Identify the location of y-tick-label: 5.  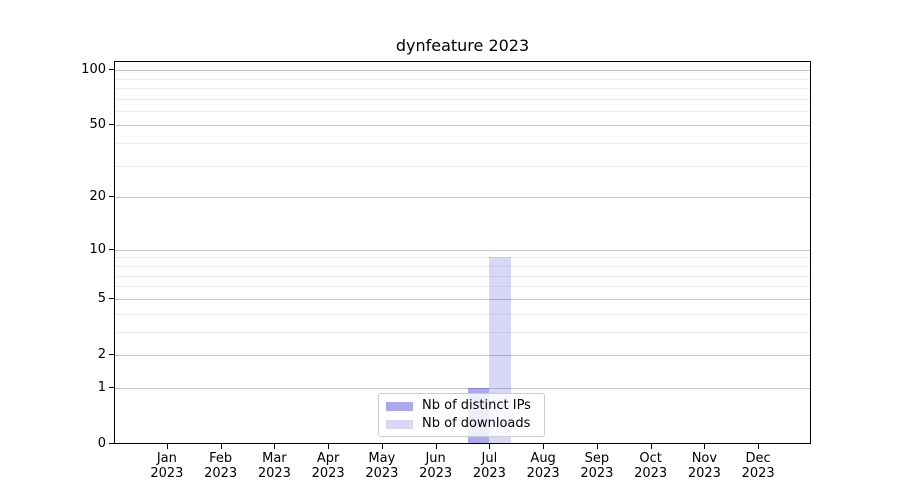
(101, 298).